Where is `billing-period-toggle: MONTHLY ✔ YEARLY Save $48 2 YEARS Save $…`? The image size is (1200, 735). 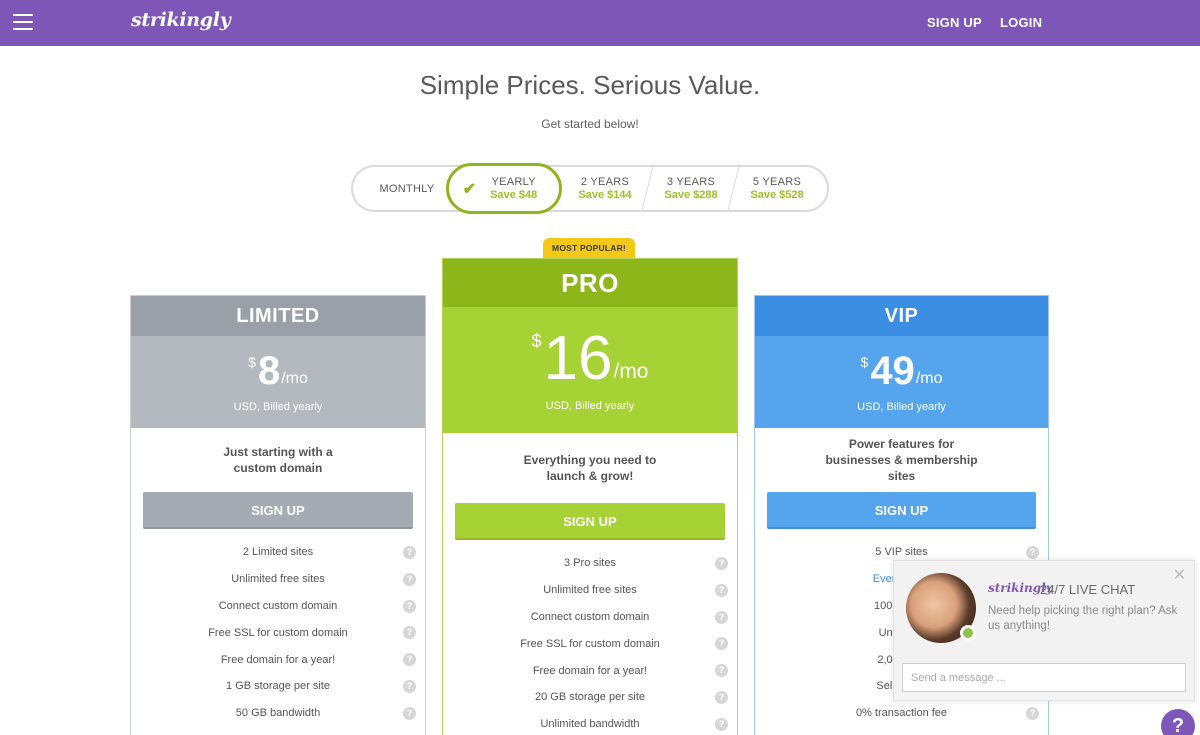
billing-period-toggle: MONTHLY ✔ YEARLY Save $48 2 YEARS Save $… is located at coordinates (590, 188).